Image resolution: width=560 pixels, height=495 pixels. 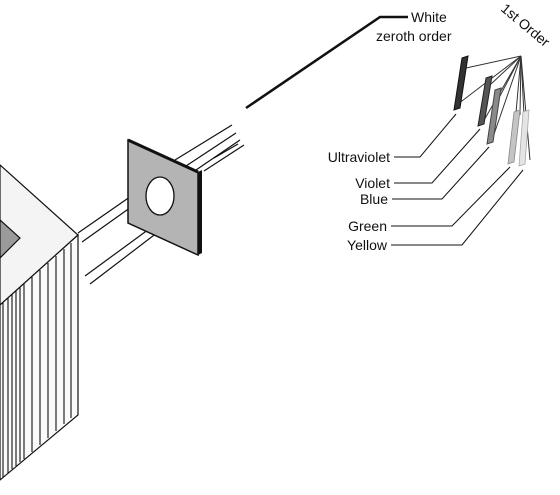 I want to click on zeroth-order-beam, so click(x=326, y=62).